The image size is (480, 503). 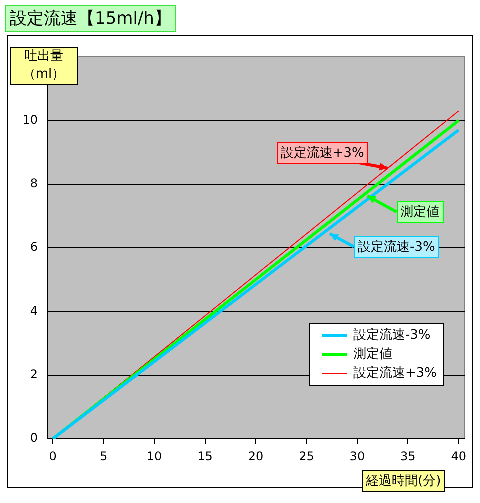 I want to click on x-tick-label: 10, so click(x=154, y=456).